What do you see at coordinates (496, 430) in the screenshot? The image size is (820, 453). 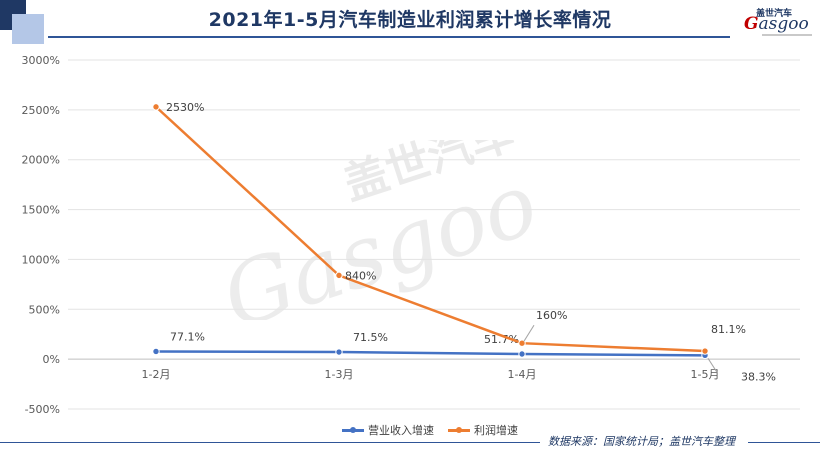 I see `legend-label-profit: 利润增速` at bounding box center [496, 430].